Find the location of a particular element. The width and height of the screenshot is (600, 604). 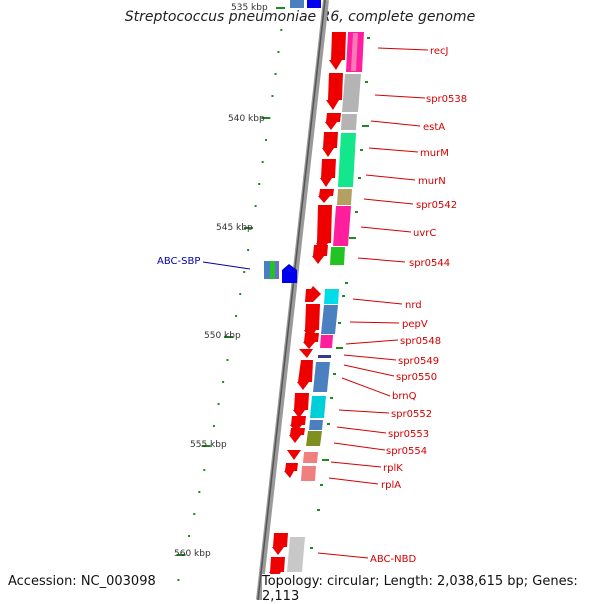

gene-label-rplA: rplA is located at coordinates (391, 485).